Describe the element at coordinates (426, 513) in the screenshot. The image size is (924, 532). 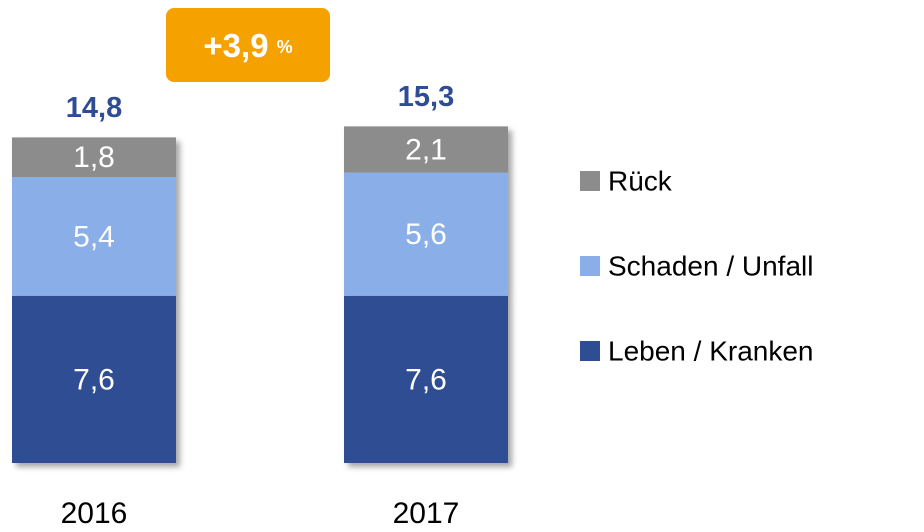
I see `x-tick-label: 2017` at that location.